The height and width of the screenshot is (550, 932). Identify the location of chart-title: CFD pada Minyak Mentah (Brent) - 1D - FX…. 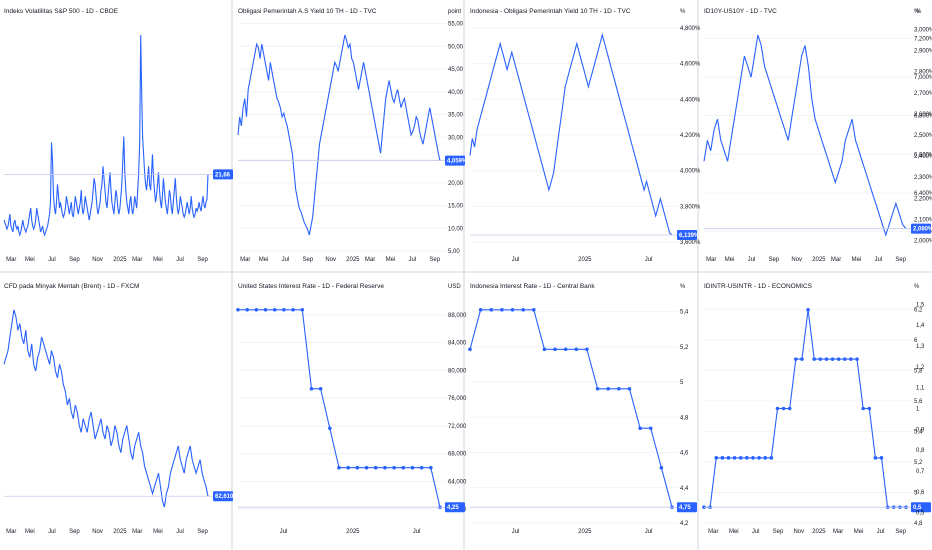
(71, 286).